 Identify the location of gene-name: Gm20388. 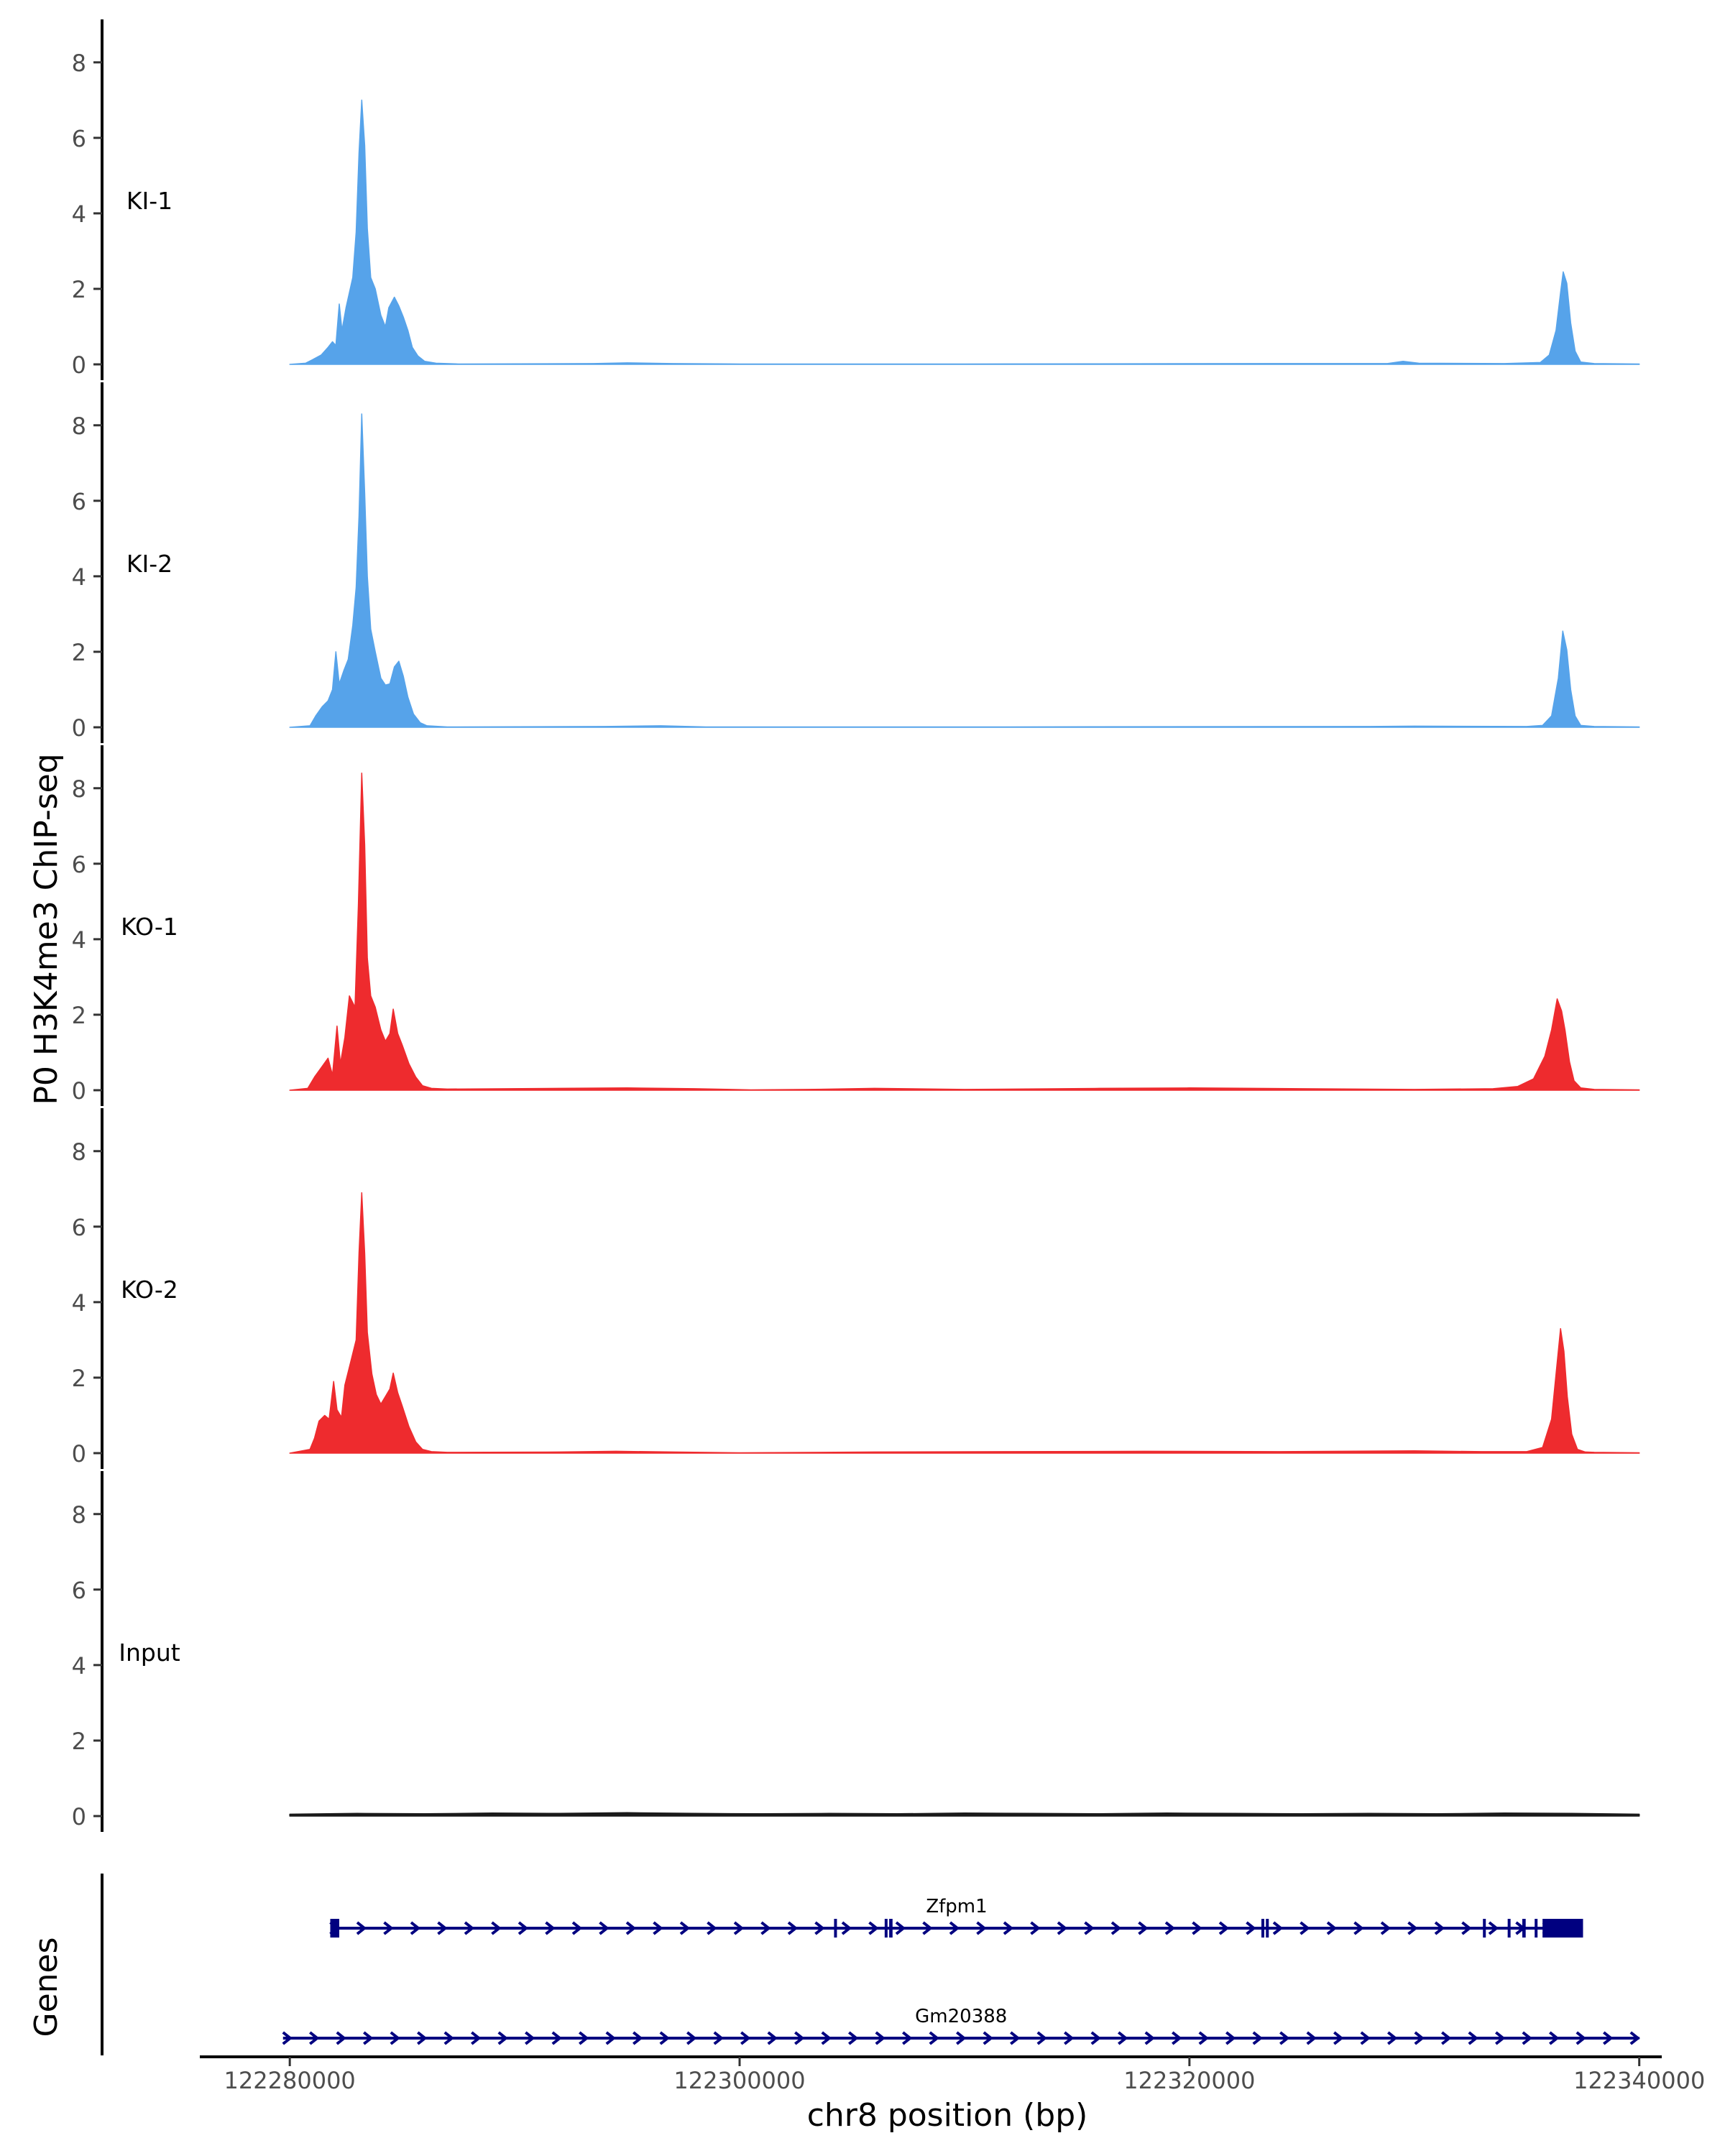
(961, 2017).